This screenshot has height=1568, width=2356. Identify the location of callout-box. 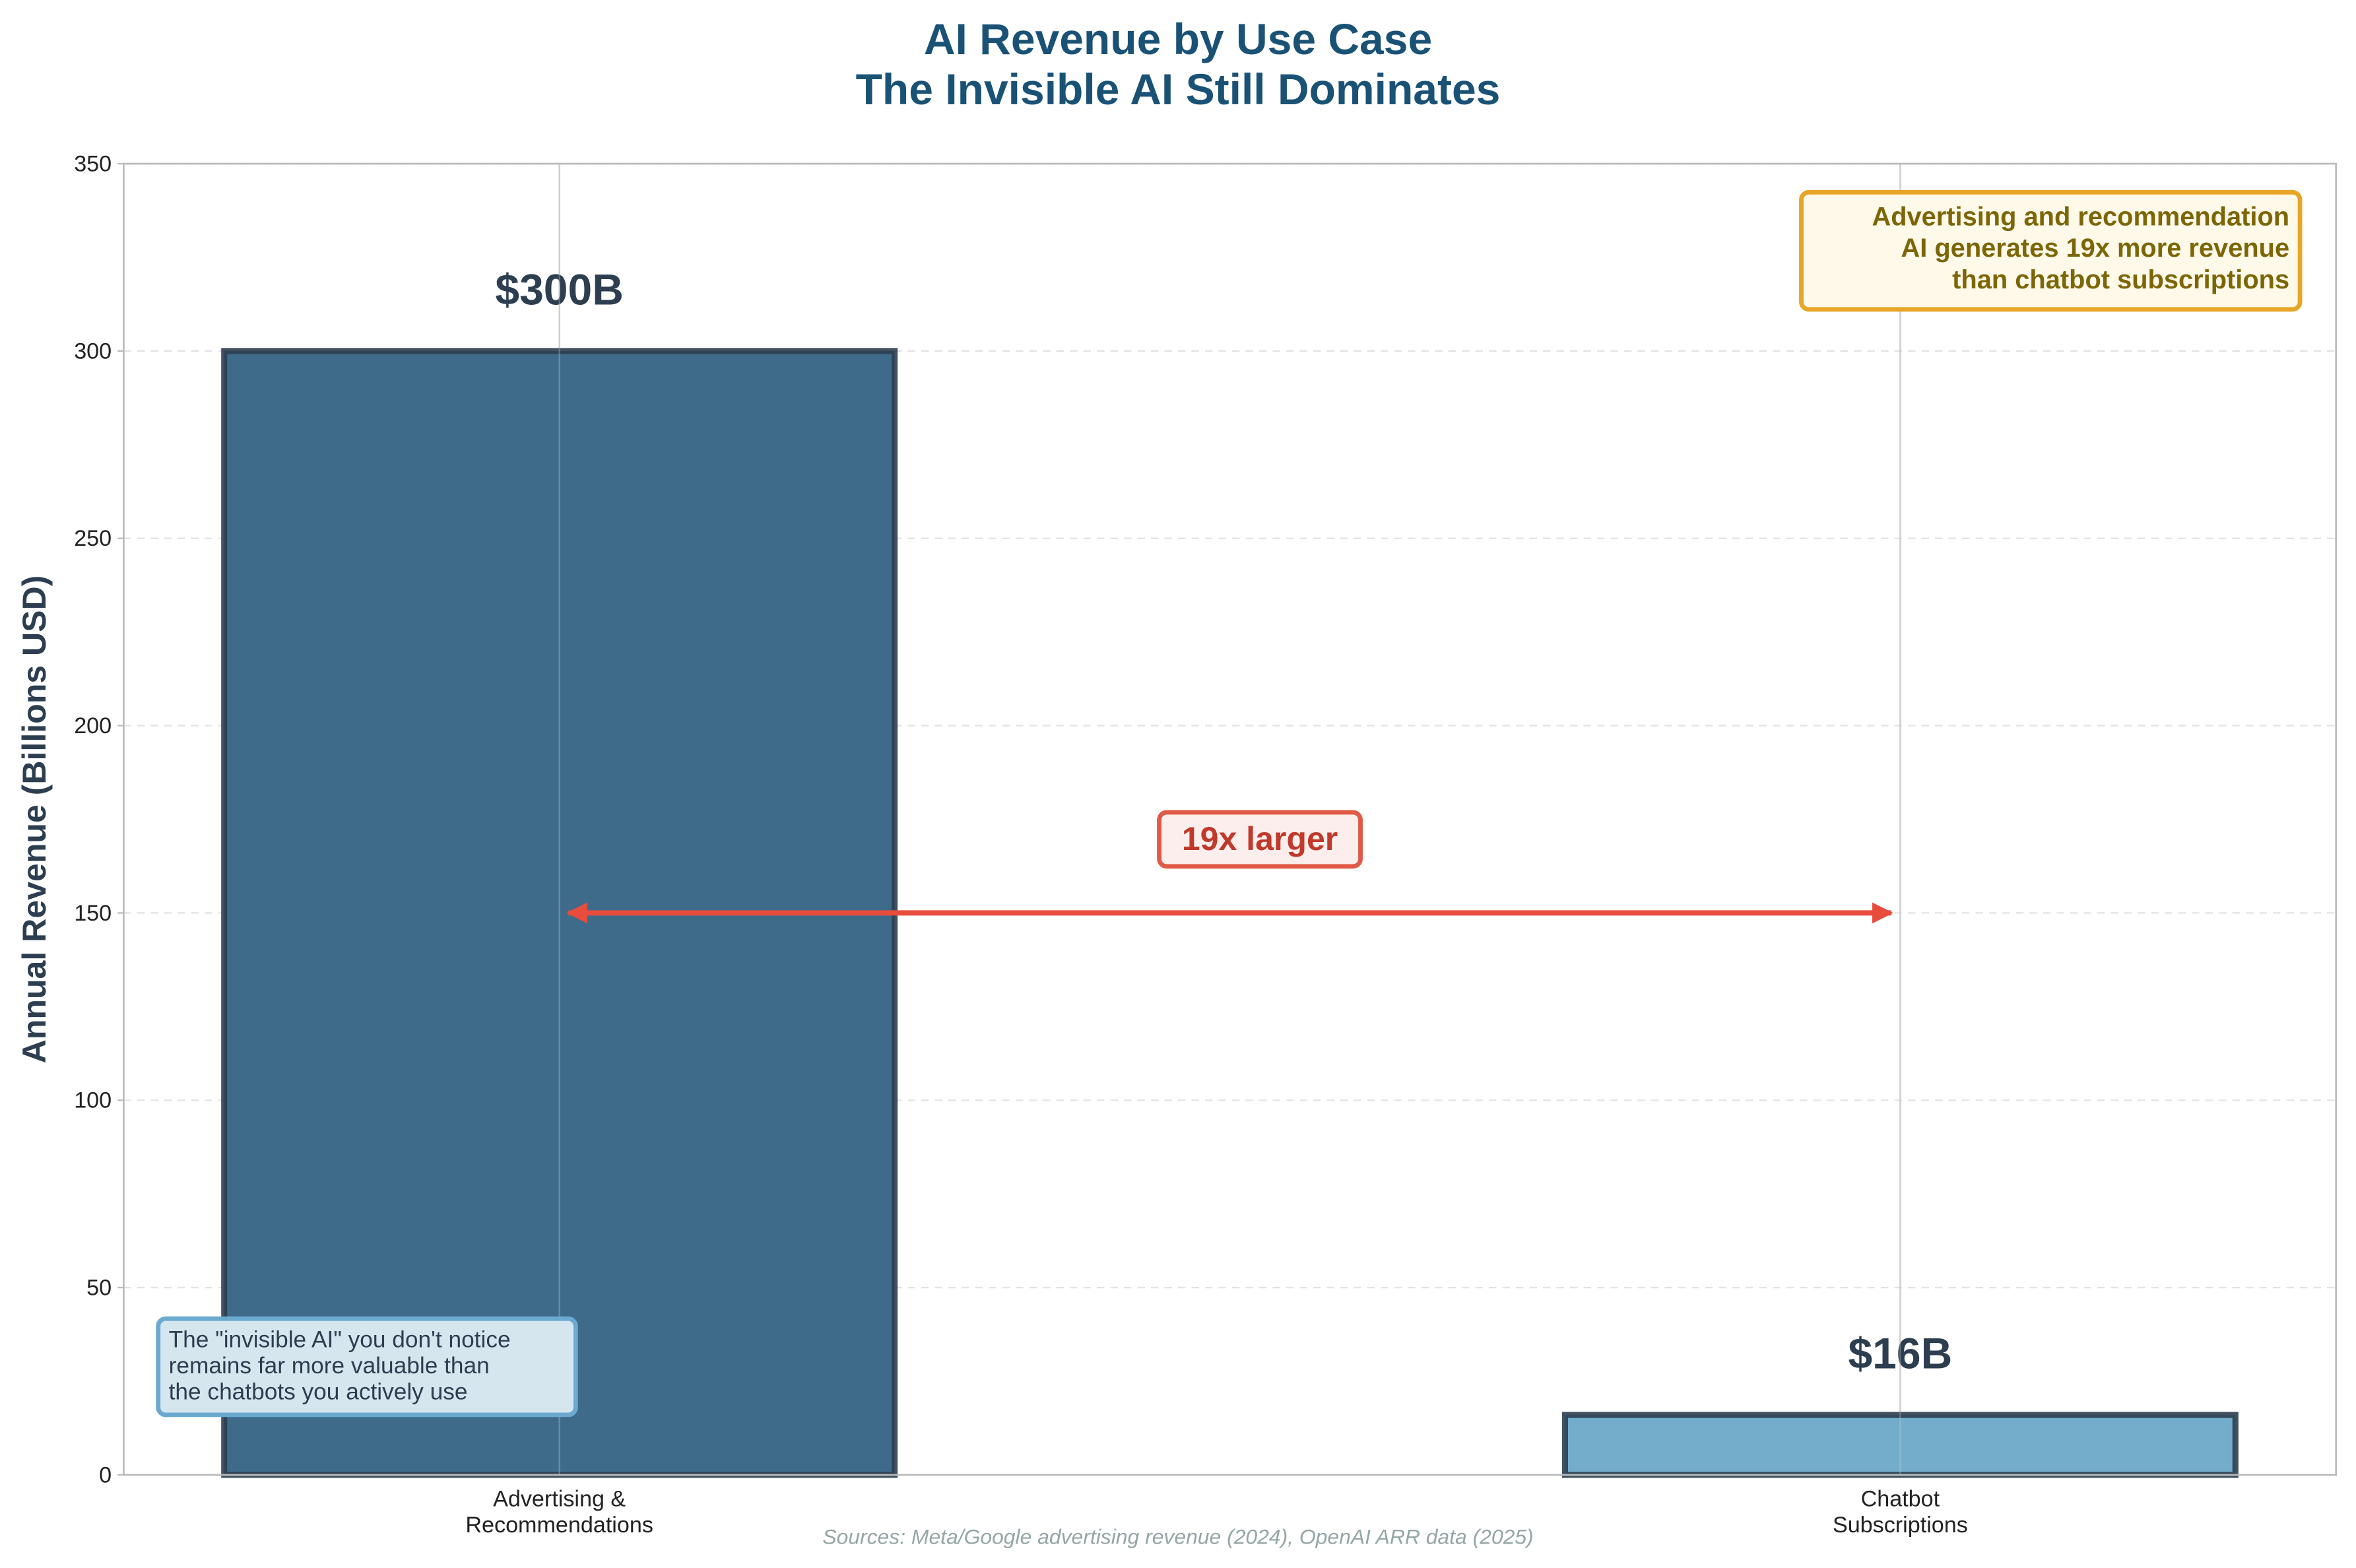
(2051, 250).